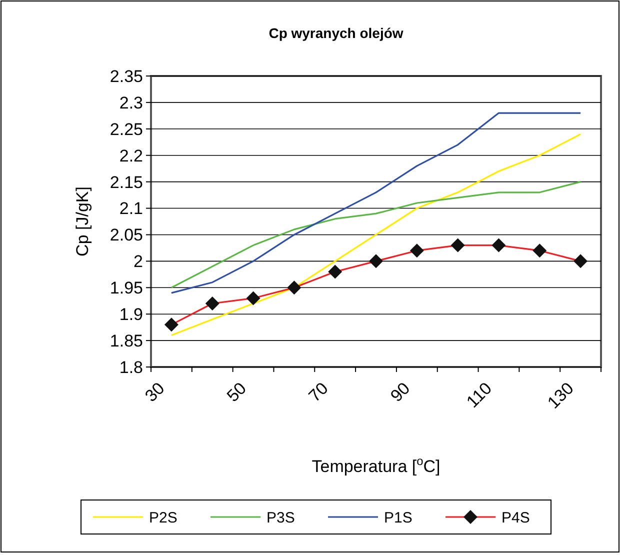 This screenshot has width=622, height=555. What do you see at coordinates (400, 392) in the screenshot?
I see `x-tick-label: 90` at bounding box center [400, 392].